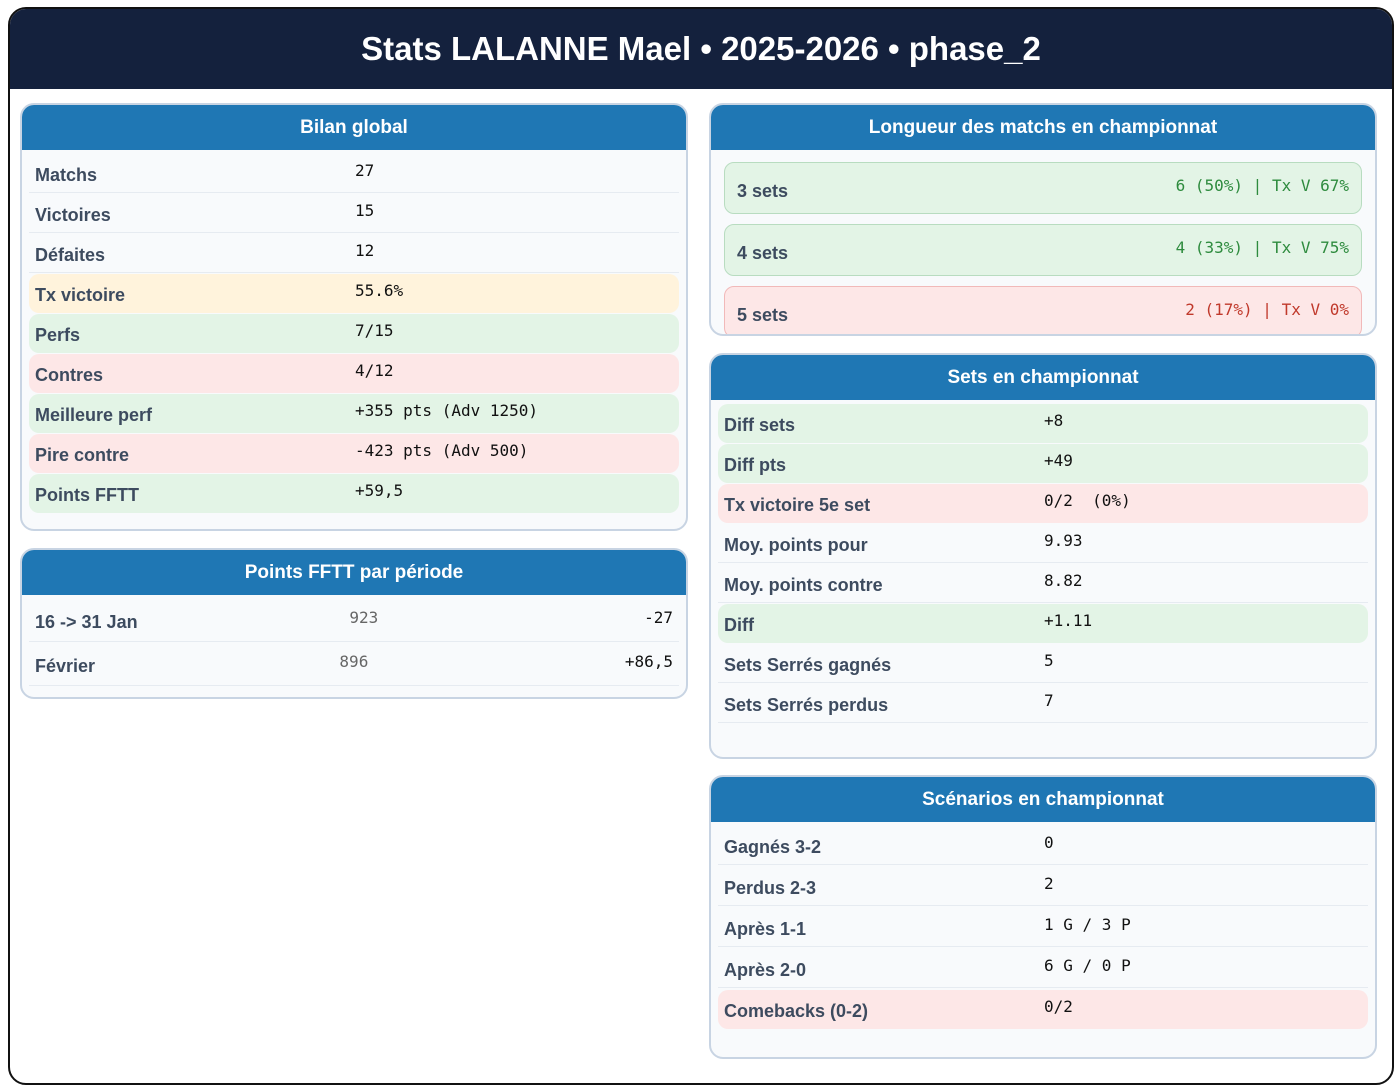  What do you see at coordinates (755, 464) in the screenshot?
I see `stat-label: Diff pts` at bounding box center [755, 464].